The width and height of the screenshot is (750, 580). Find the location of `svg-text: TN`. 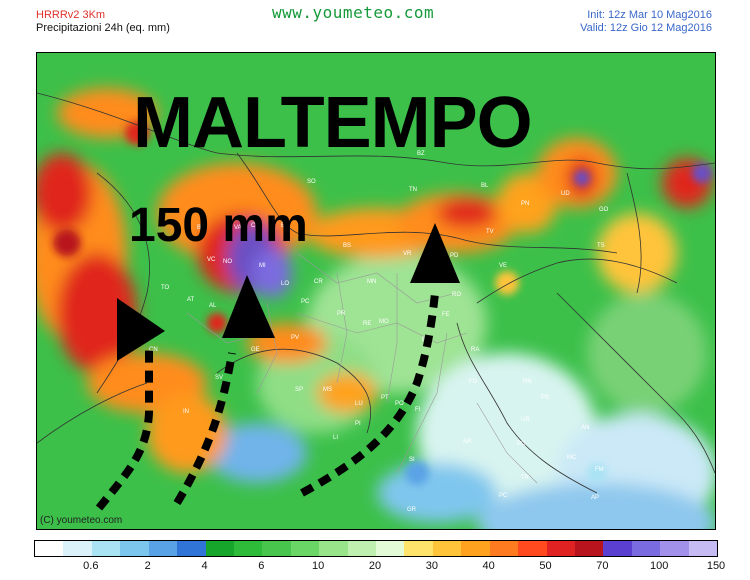

svg-text: TN is located at coordinates (413, 190).